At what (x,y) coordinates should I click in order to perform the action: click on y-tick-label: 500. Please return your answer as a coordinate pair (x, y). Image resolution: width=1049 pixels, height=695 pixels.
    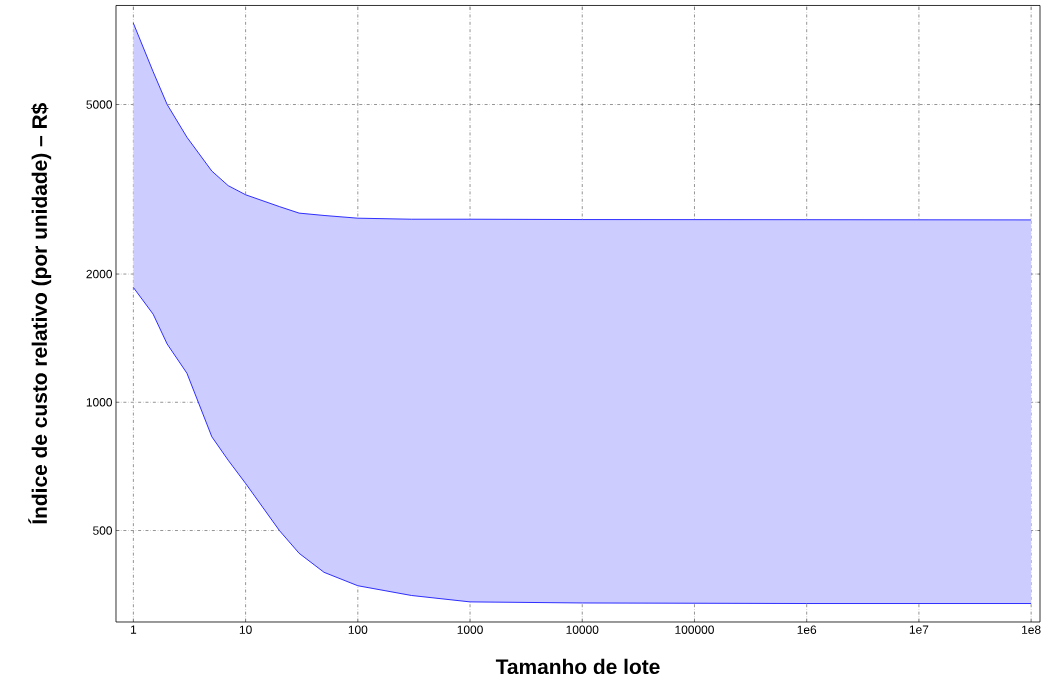
    Looking at the image, I should click on (103, 530).